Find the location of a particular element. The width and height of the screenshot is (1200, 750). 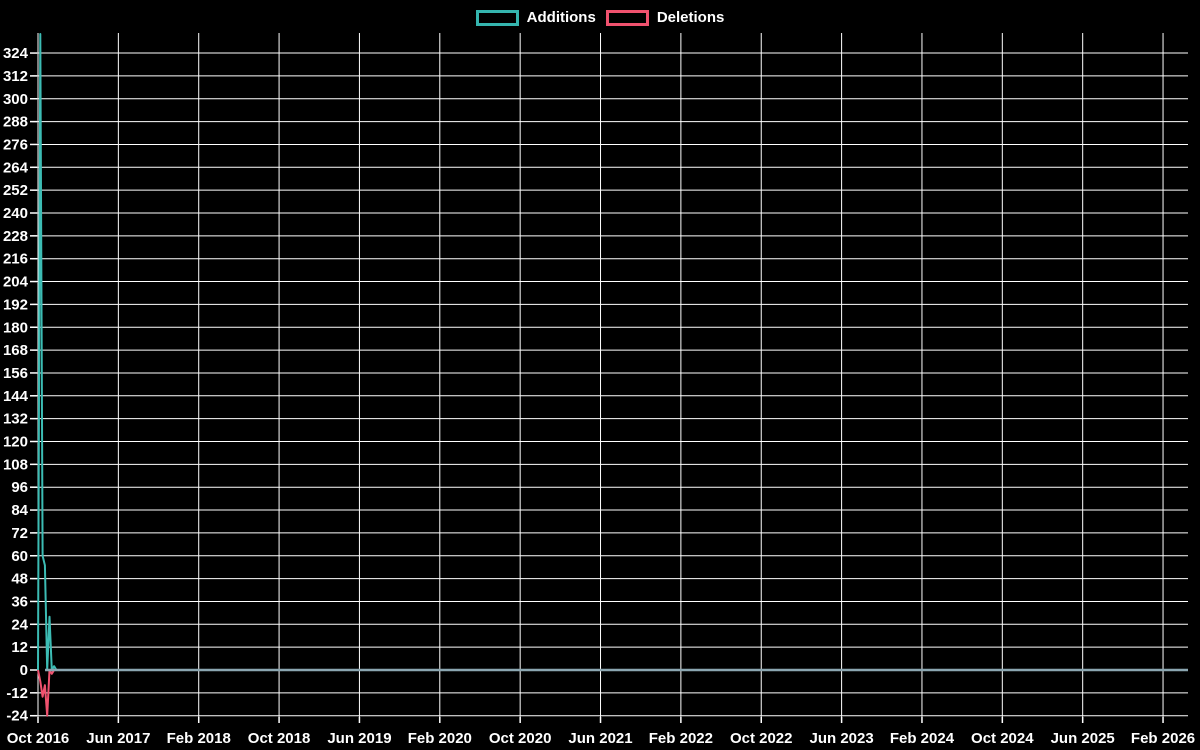

y-tick-label: 216 is located at coordinates (15, 259).